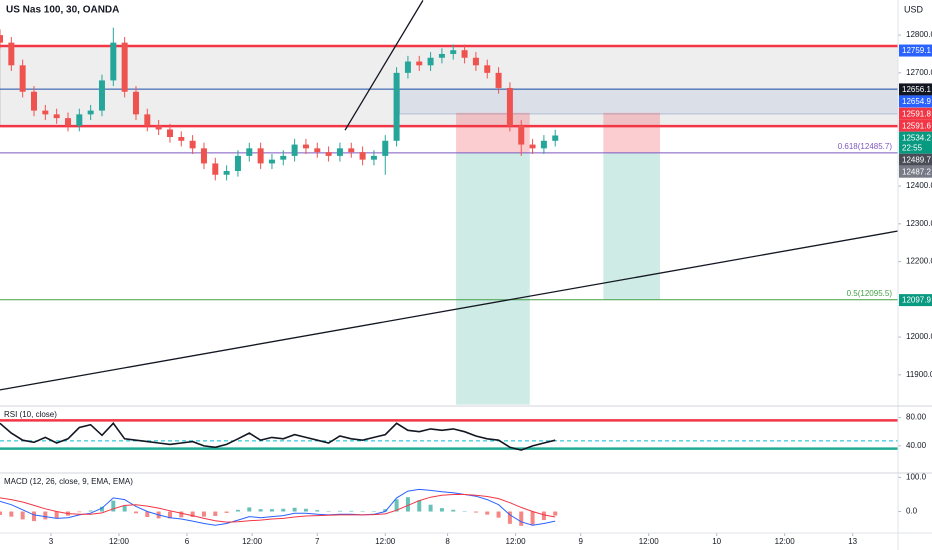 This screenshot has height=550, width=932. What do you see at coordinates (916, 50) in the screenshot?
I see `price-label: 12759.1` at bounding box center [916, 50].